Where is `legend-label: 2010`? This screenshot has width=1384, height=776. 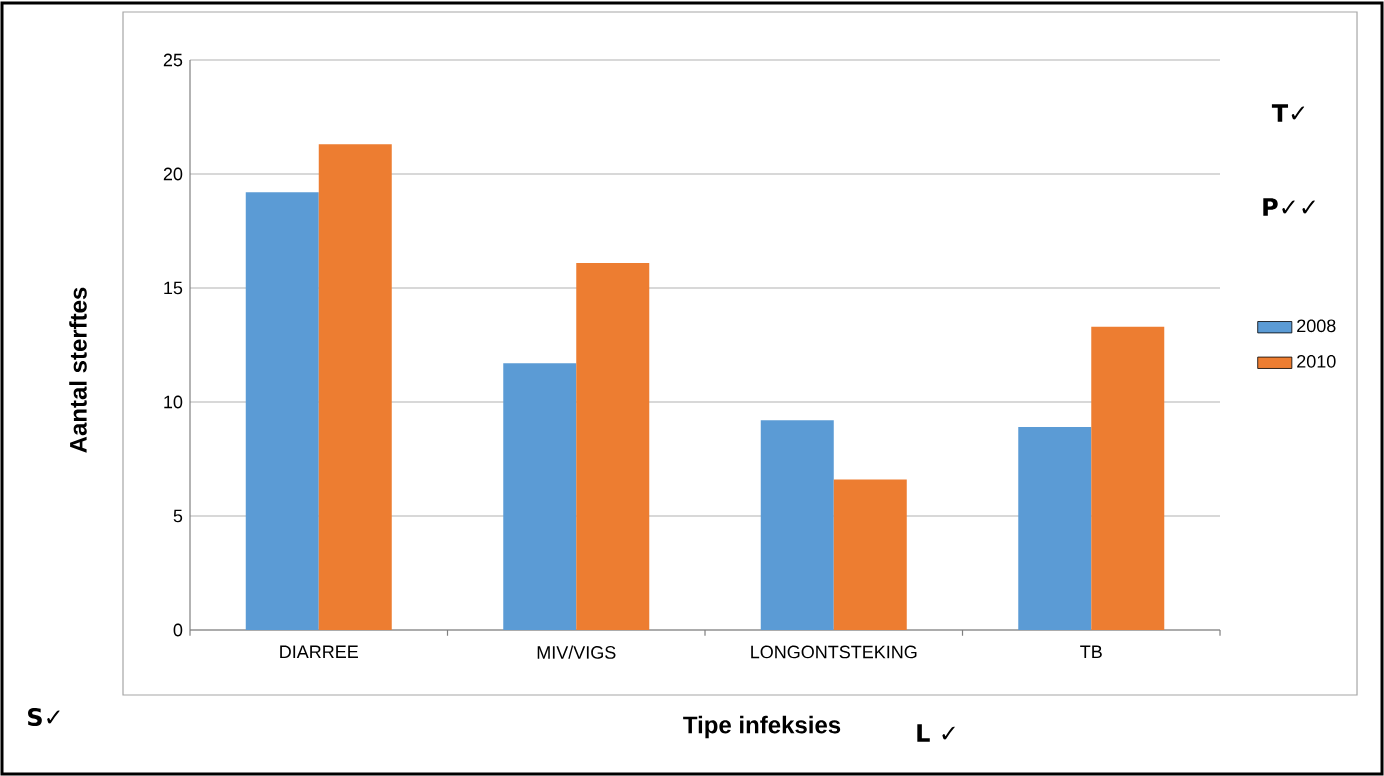
legend-label: 2010 is located at coordinates (1316, 361).